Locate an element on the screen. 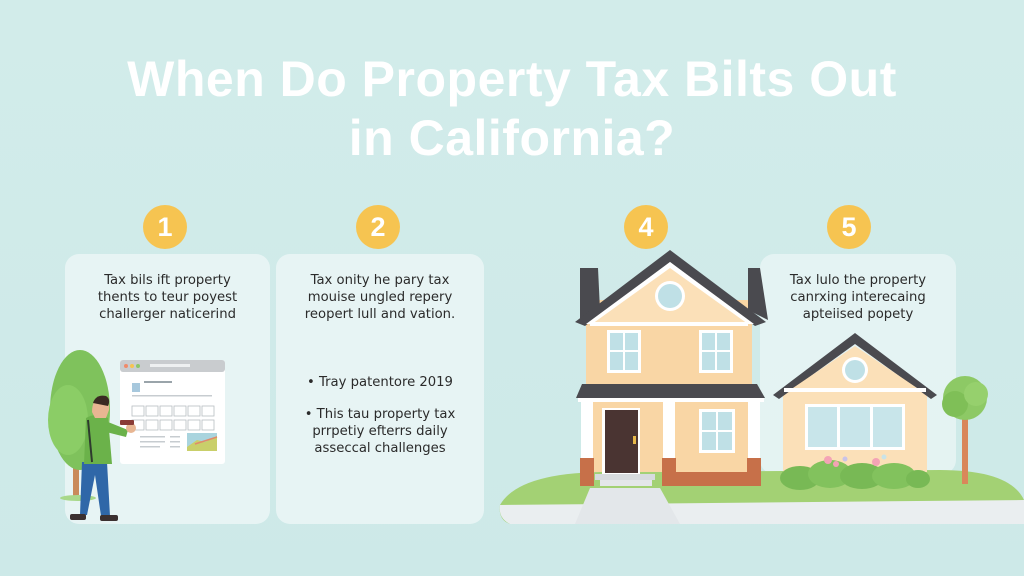  two-story-house-icon is located at coordinates (671, 368).